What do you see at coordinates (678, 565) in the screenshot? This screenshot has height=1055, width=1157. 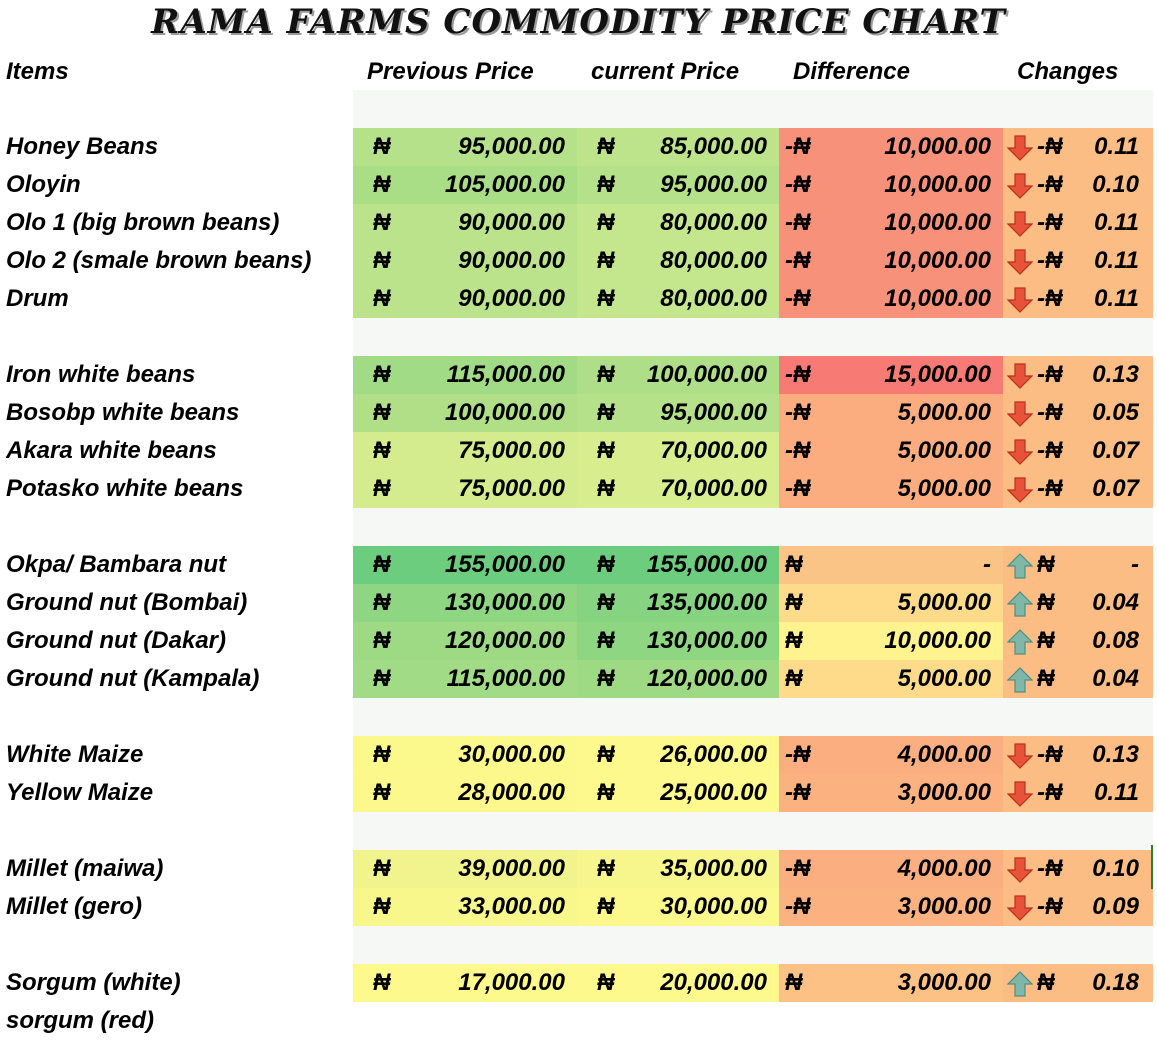 I see `current-price-cell: ₦ 155,000.00` at bounding box center [678, 565].